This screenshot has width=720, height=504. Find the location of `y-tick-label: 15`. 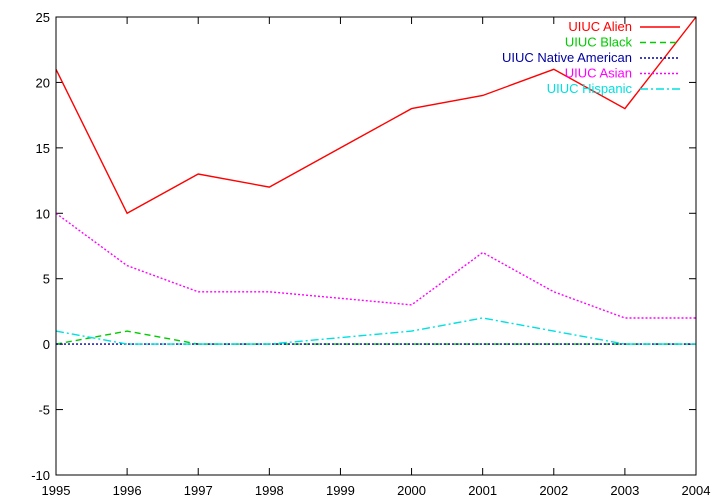

y-tick-label: 15 is located at coordinates (43, 148).